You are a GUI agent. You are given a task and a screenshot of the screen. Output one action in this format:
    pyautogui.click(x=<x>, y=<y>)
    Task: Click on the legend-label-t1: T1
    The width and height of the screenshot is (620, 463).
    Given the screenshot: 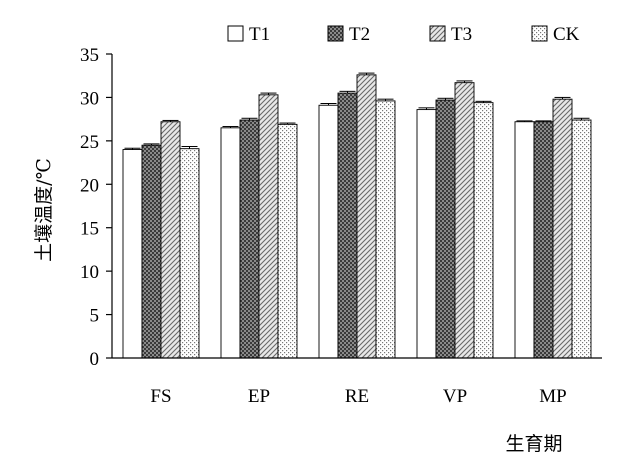 What is the action you would take?
    pyautogui.click(x=259, y=34)
    